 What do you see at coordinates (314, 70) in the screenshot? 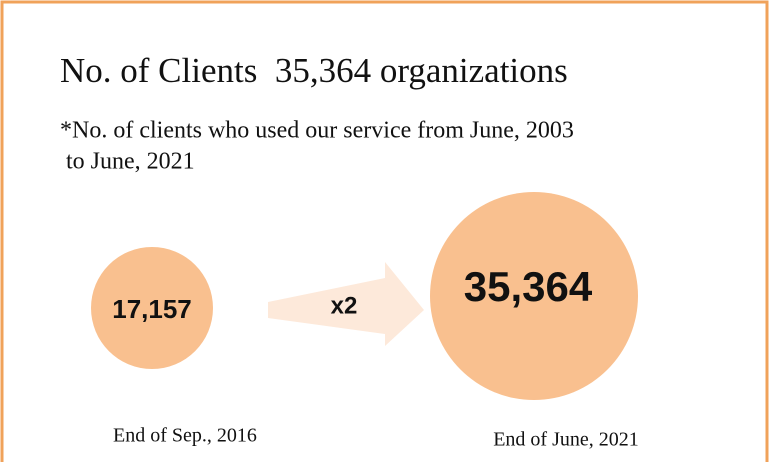
I see `title: No. of Clients 35,364 organizations` at bounding box center [314, 70].